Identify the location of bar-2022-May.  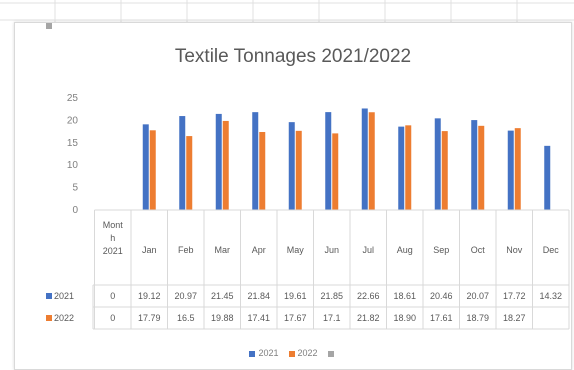
(298, 170).